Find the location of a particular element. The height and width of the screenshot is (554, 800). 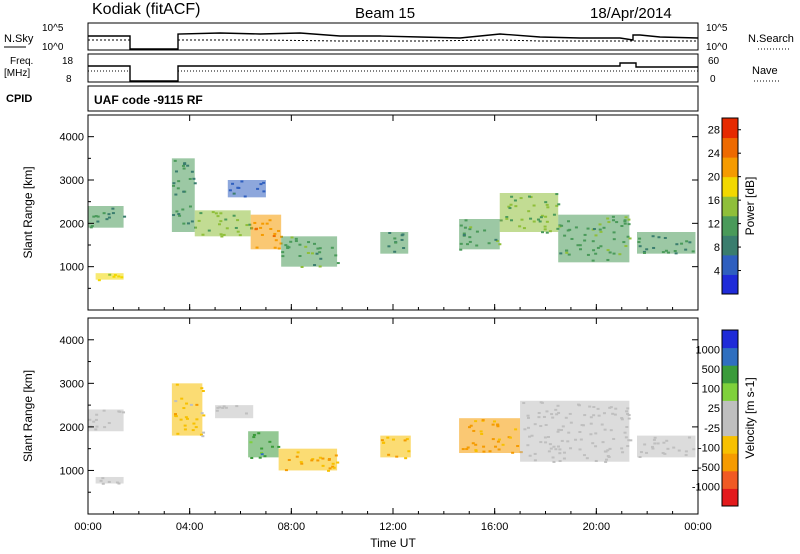

x-axis-label: Time UT is located at coordinates (393, 543).